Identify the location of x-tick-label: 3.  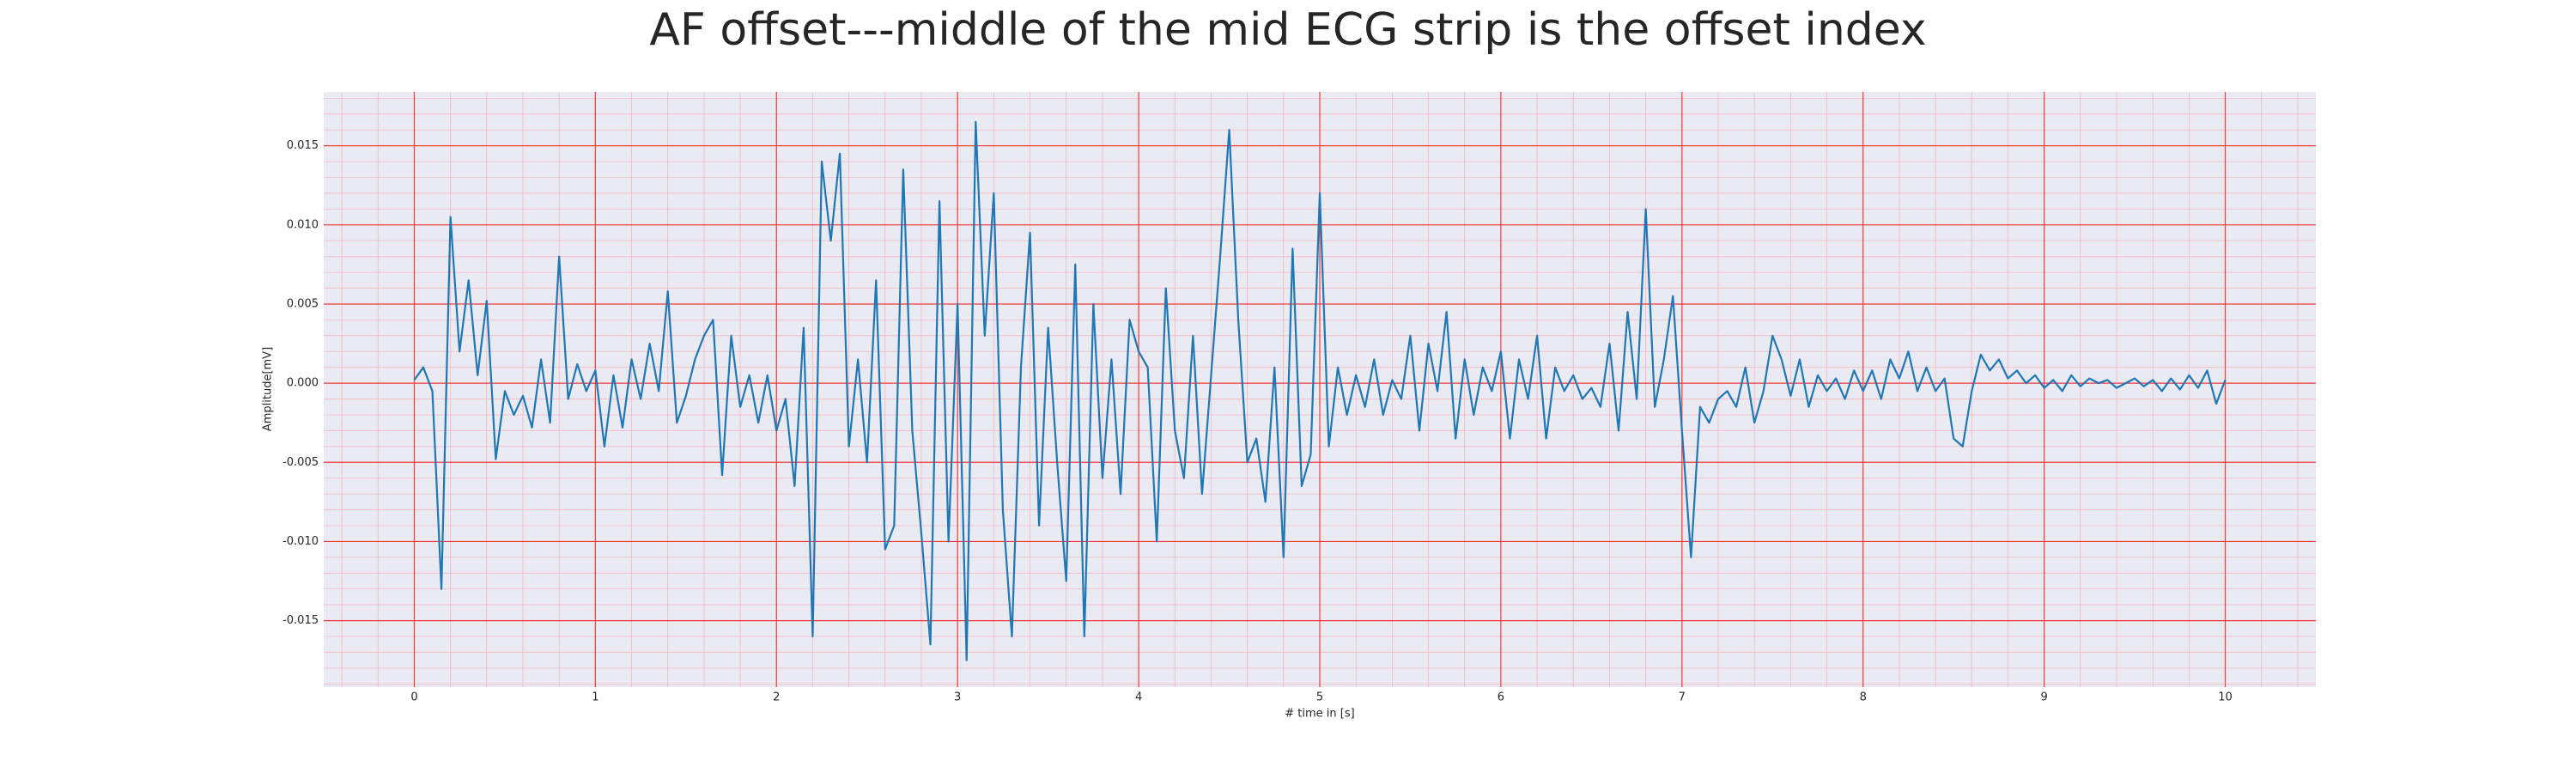
(958, 697).